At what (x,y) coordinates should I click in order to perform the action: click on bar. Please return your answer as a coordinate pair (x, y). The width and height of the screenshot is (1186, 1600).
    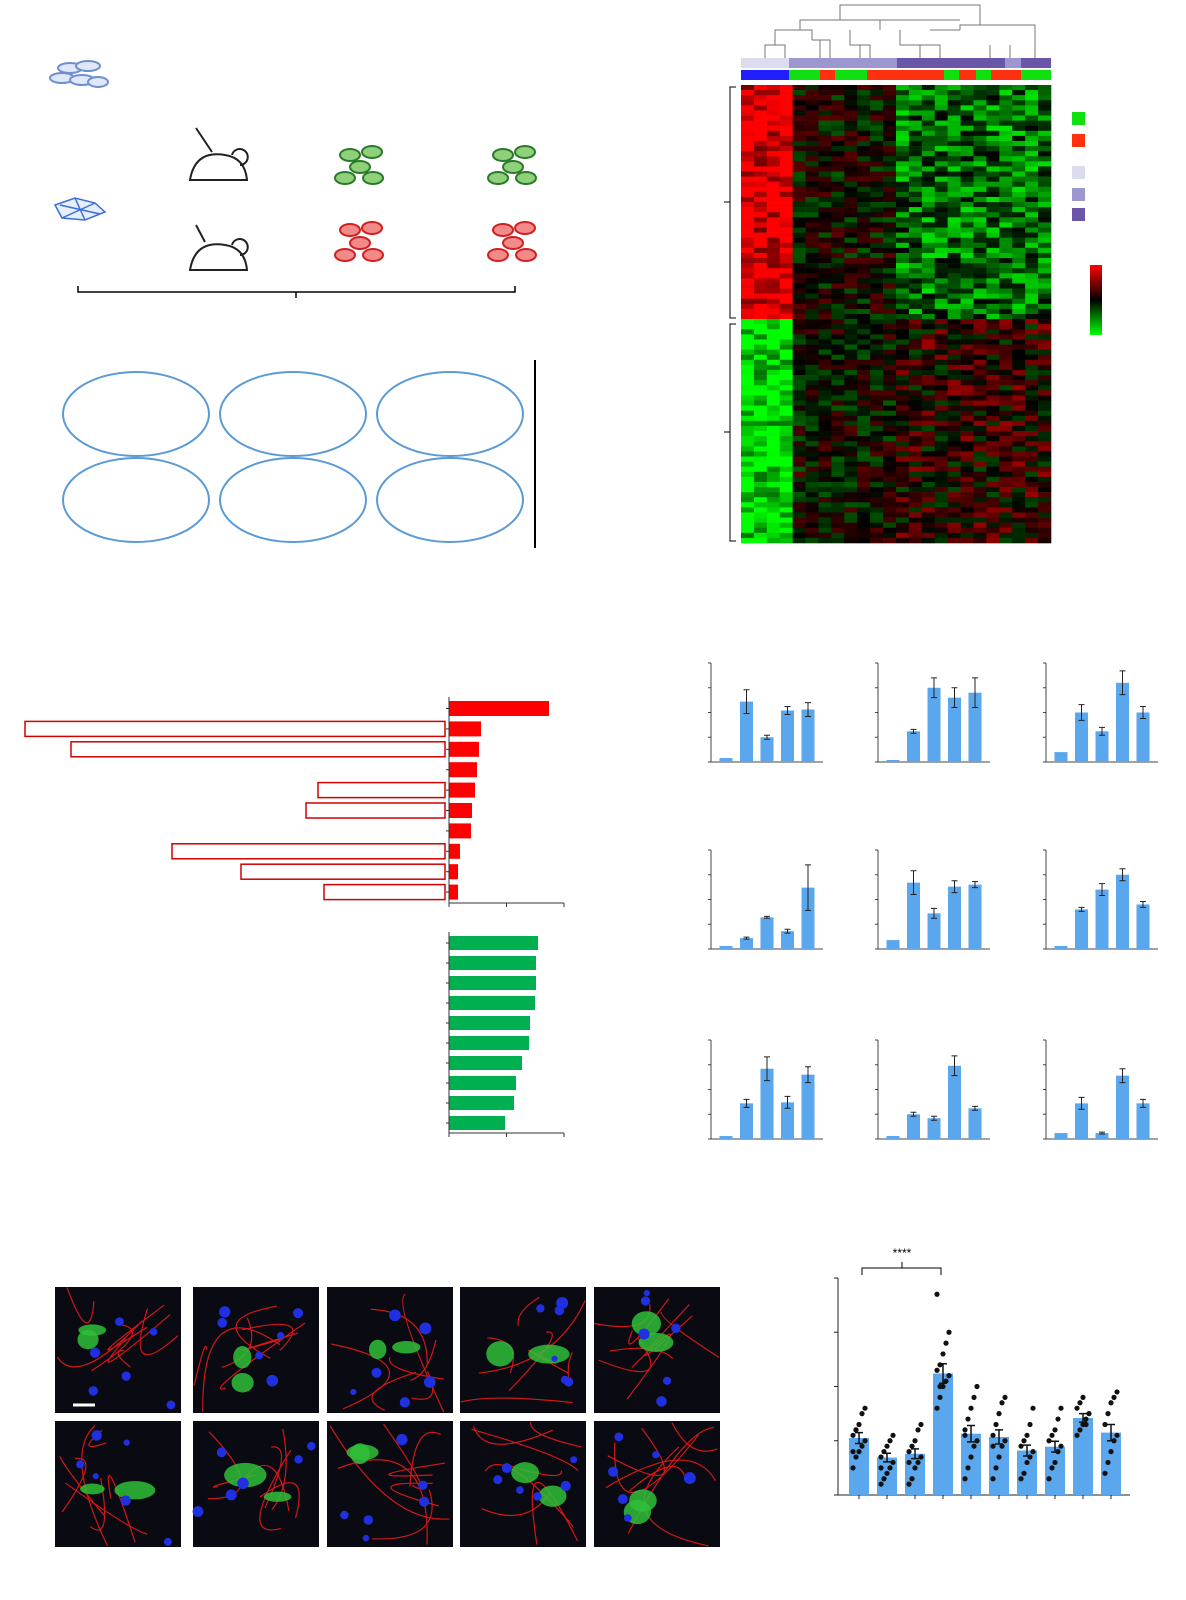
    Looking at the image, I should click on (462, 790).